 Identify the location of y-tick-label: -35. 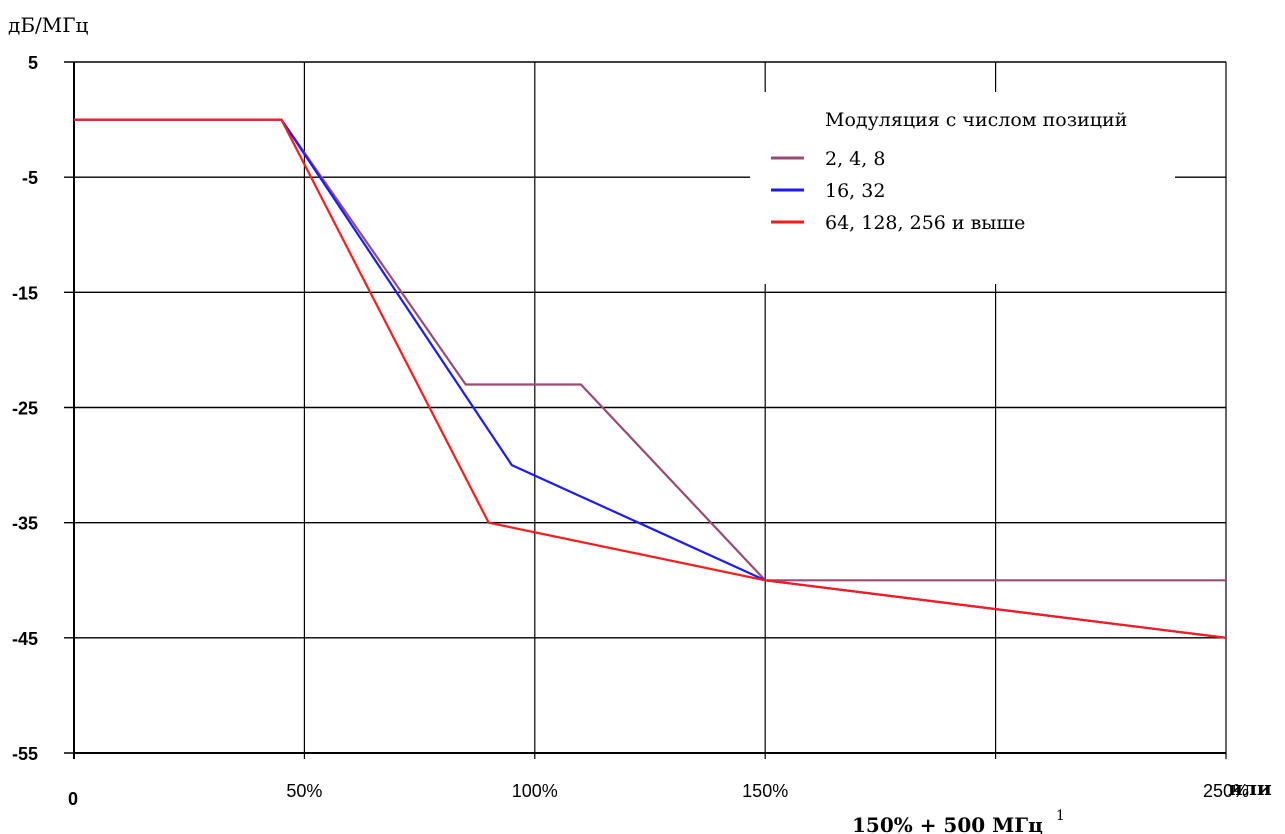
(25, 524).